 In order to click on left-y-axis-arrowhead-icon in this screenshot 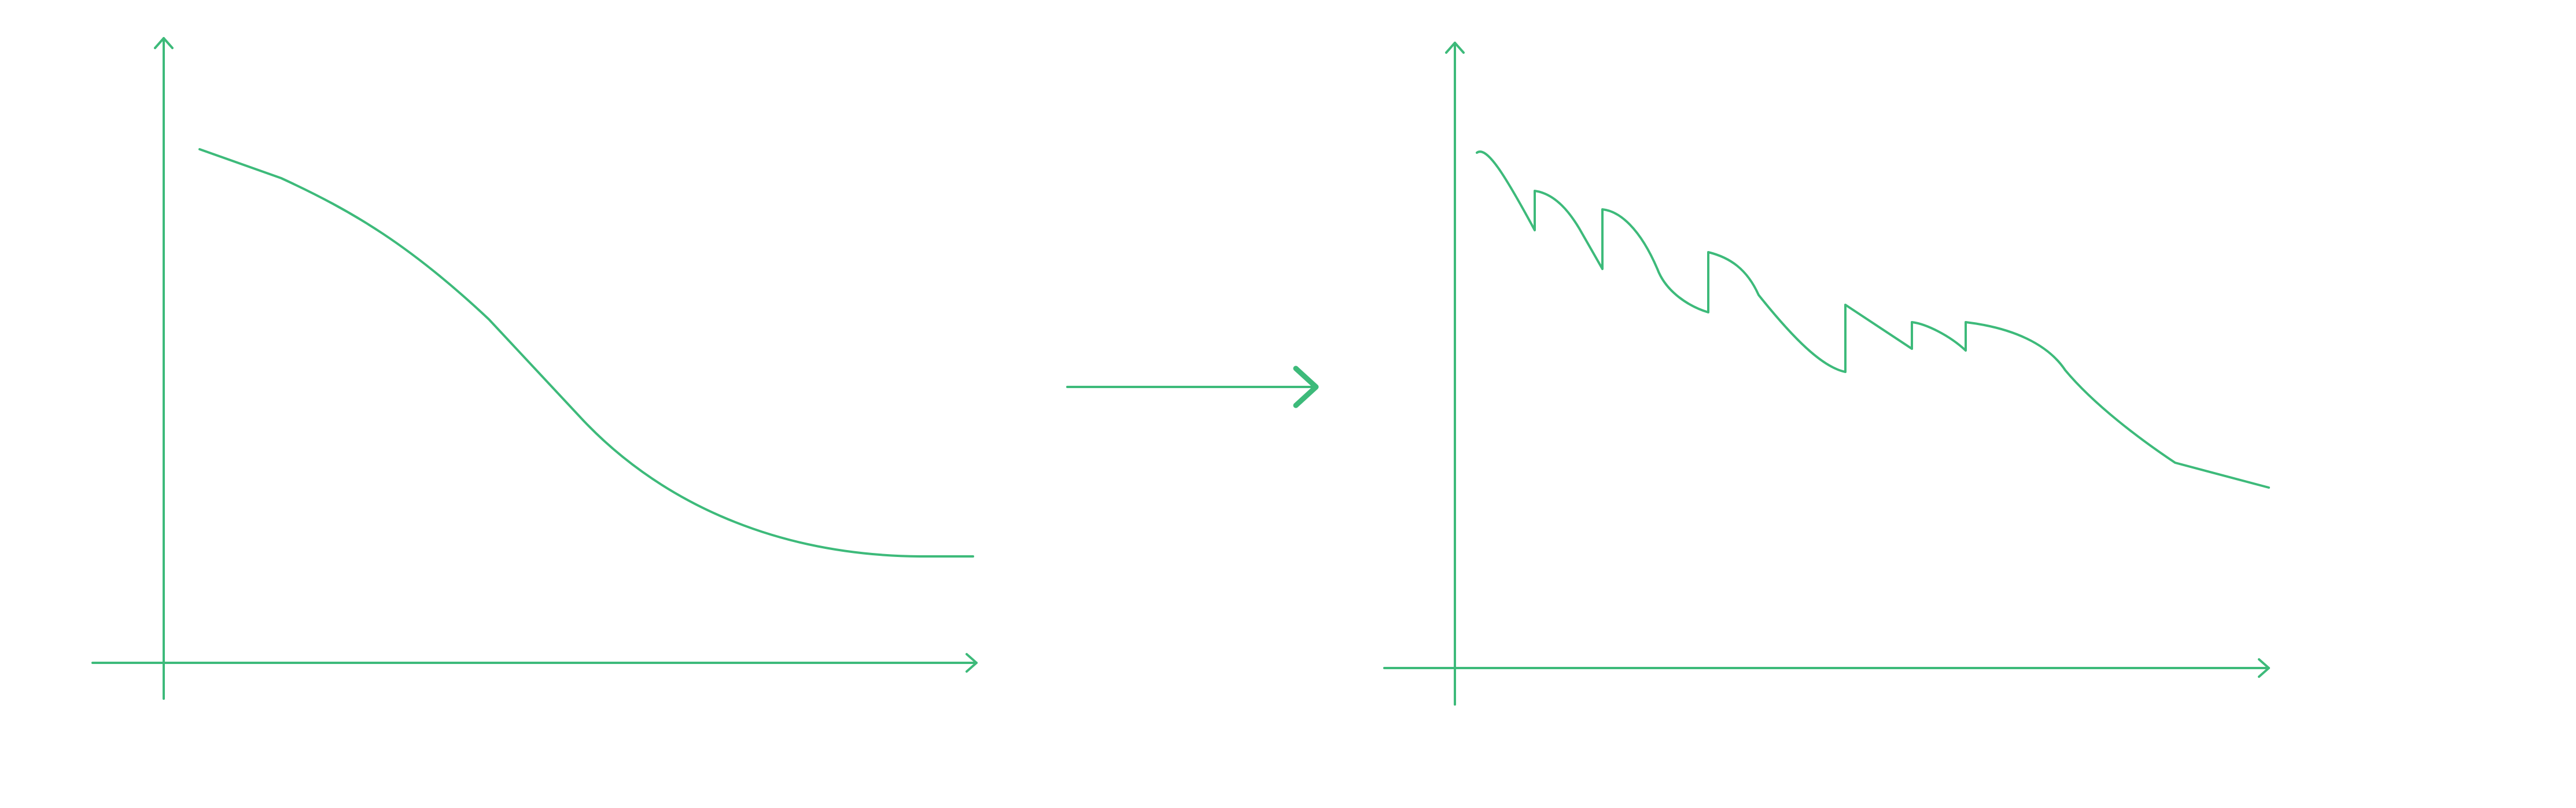, I will do `click(164, 43)`.